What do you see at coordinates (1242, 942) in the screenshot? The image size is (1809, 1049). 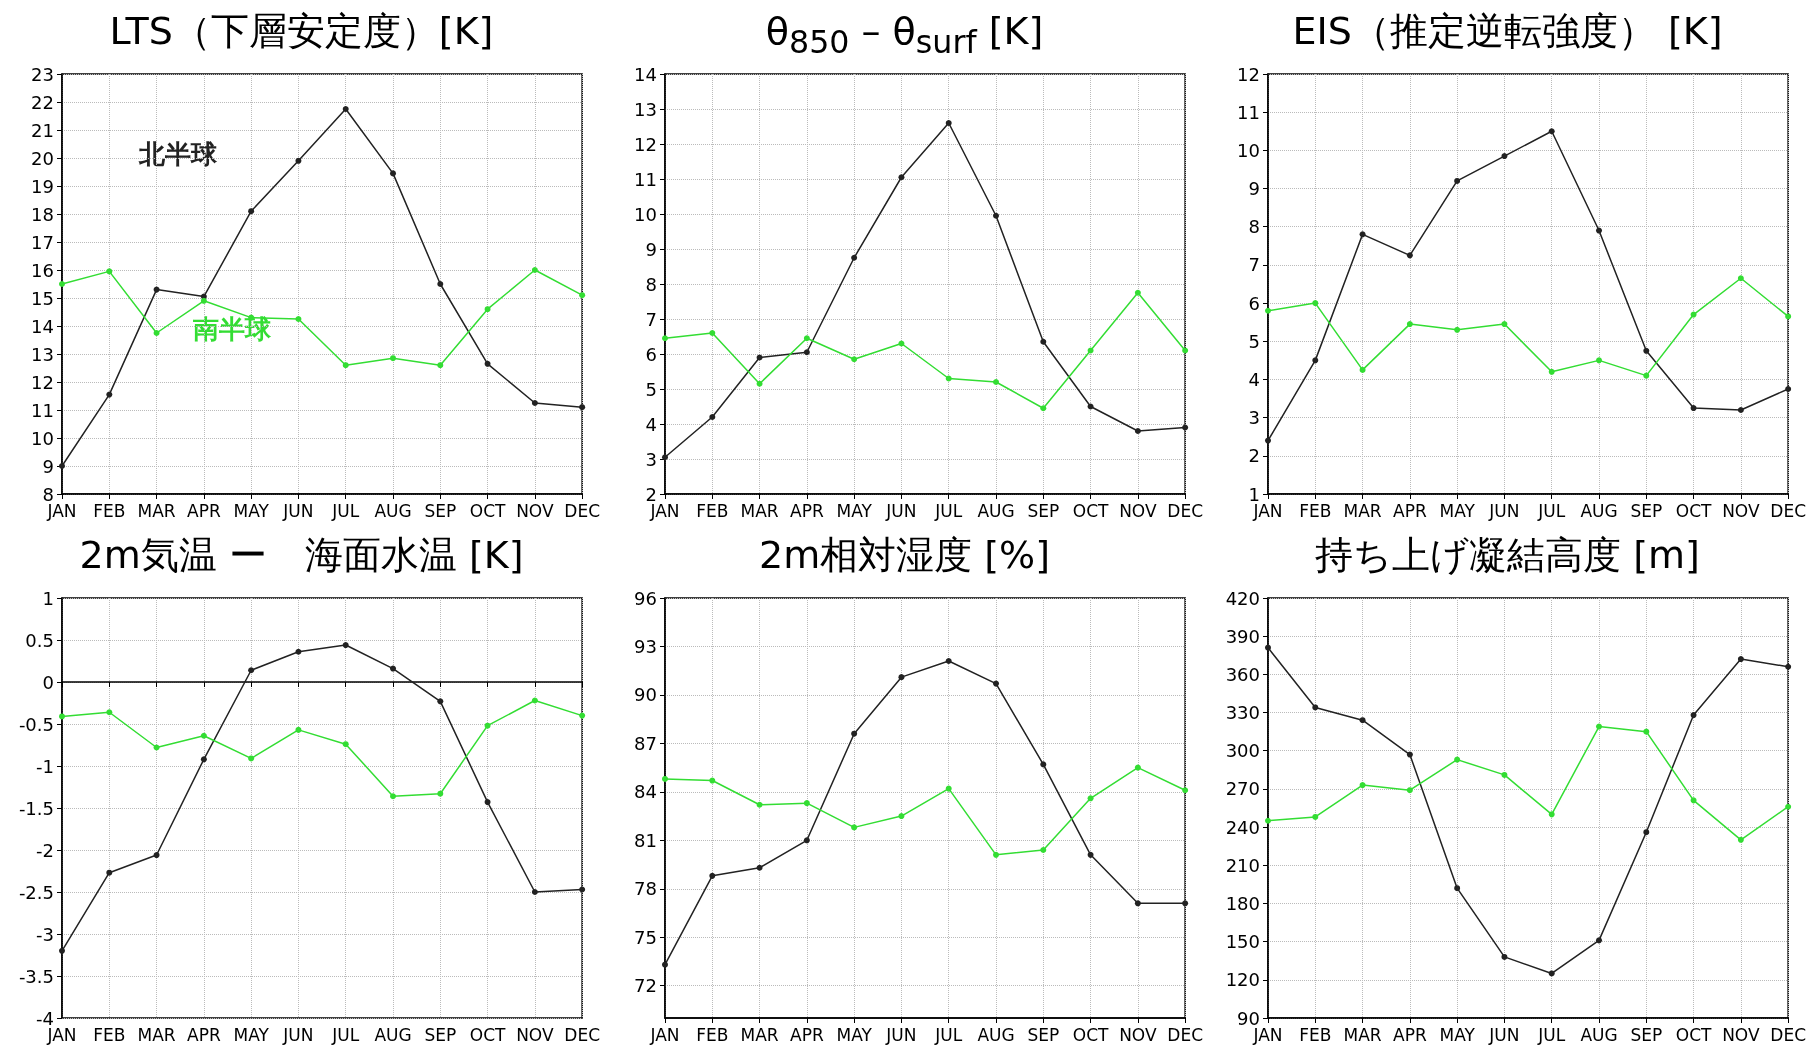 I see `y-tick-label: 150` at bounding box center [1242, 942].